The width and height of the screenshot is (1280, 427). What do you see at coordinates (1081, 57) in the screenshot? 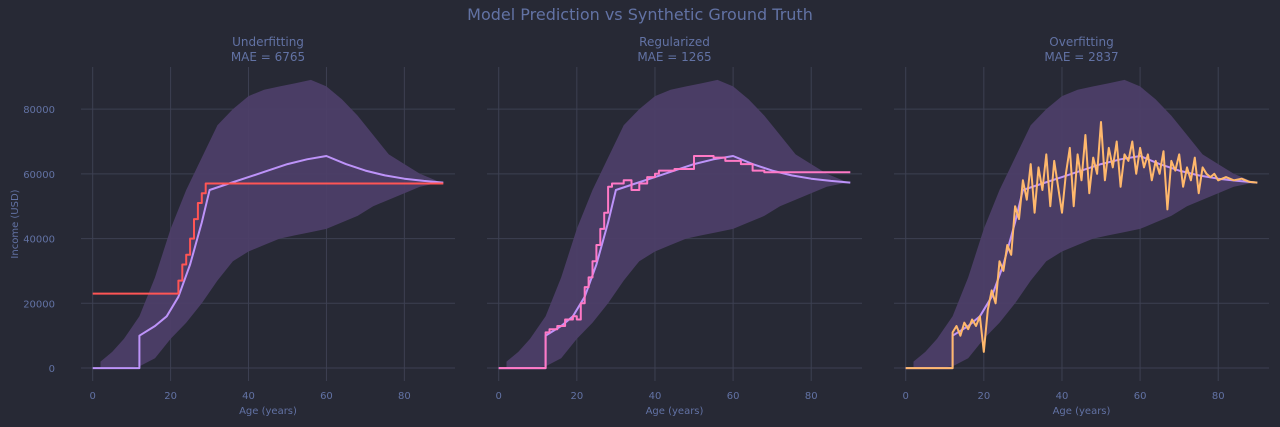
I see `panel-subtitle: MAE = 2837` at bounding box center [1081, 57].